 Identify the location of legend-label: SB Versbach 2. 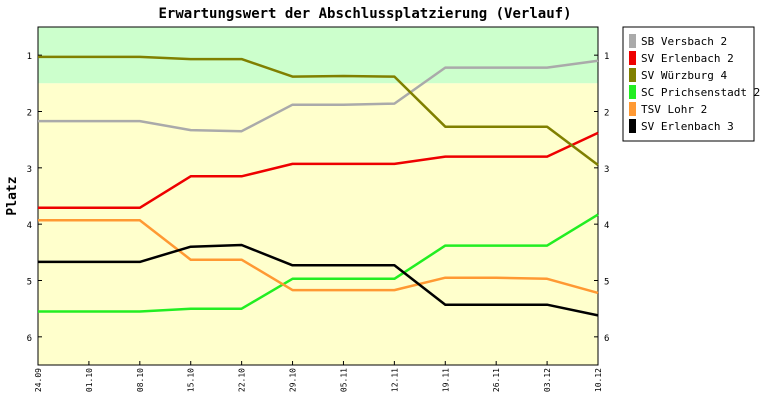
(684, 41).